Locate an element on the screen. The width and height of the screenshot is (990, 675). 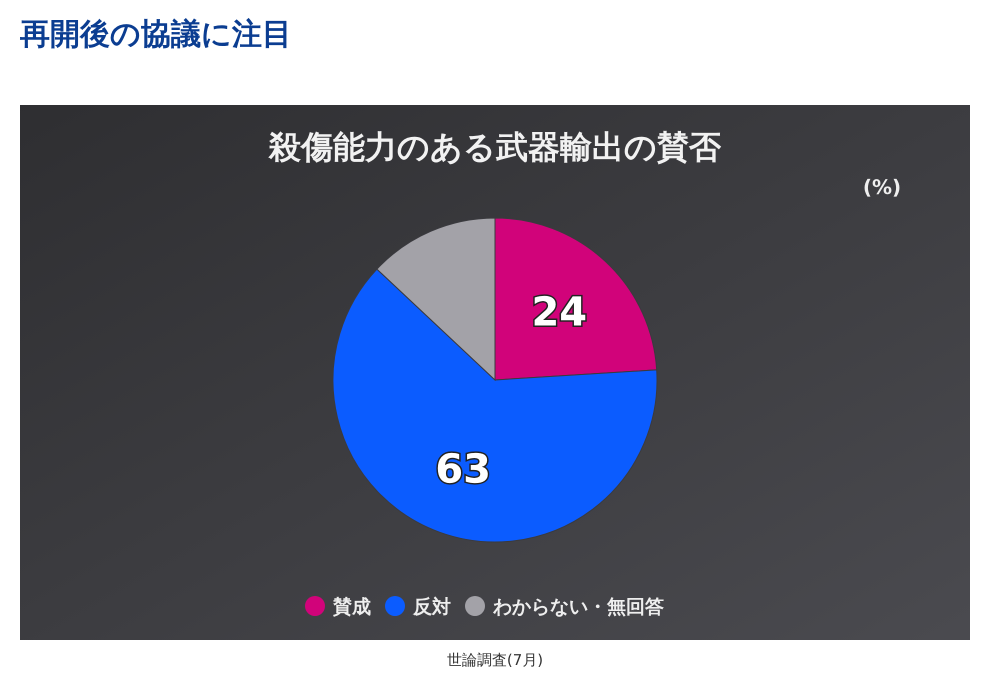
chart-subtitle: 殺傷能力のある武器輸出の賛否 is located at coordinates (495, 147).